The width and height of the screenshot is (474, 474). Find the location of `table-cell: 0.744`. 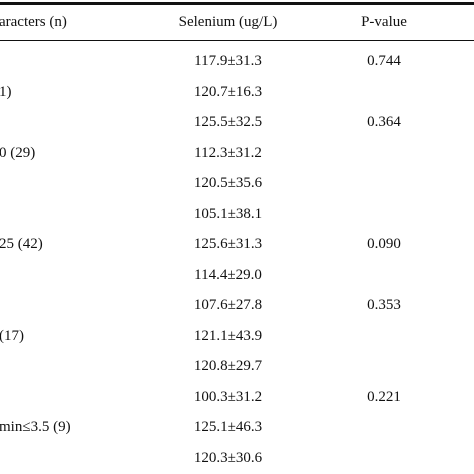

table-cell: 0.744 is located at coordinates (384, 61).